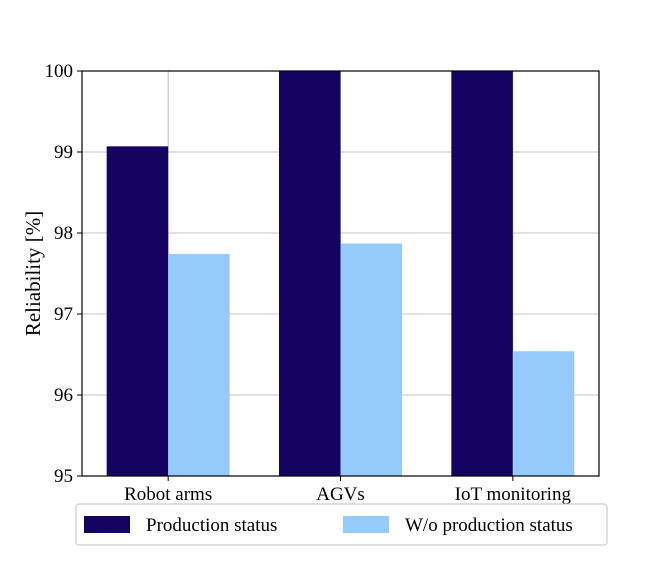 The height and width of the screenshot is (586, 665). What do you see at coordinates (63, 314) in the screenshot?
I see `y-tick-label: 97` at bounding box center [63, 314].